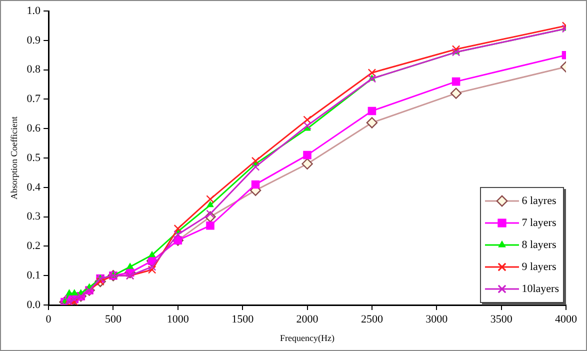 This screenshot has height=351, width=587. Describe the element at coordinates (34, 128) in the screenshot. I see `y-tick-label: 0.6` at that location.